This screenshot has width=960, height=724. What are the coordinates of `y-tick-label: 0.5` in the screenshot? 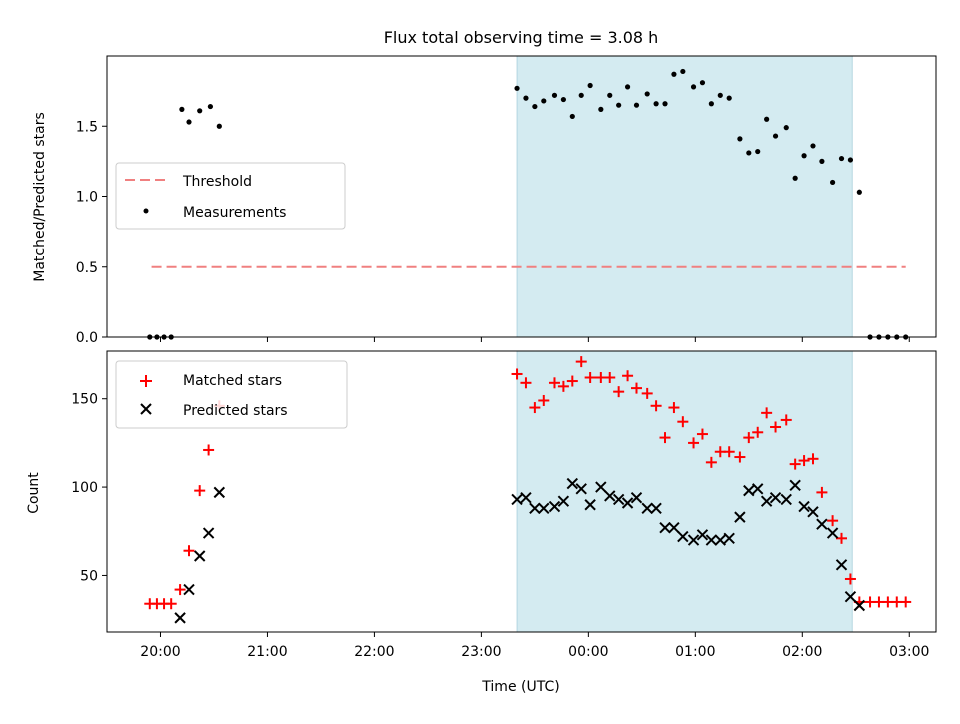 It's located at (87, 268).